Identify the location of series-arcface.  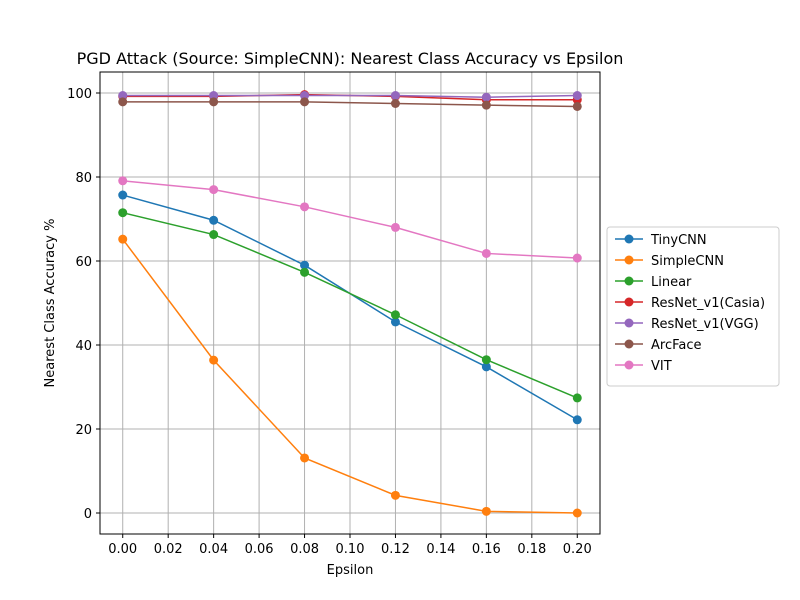
(350, 104).